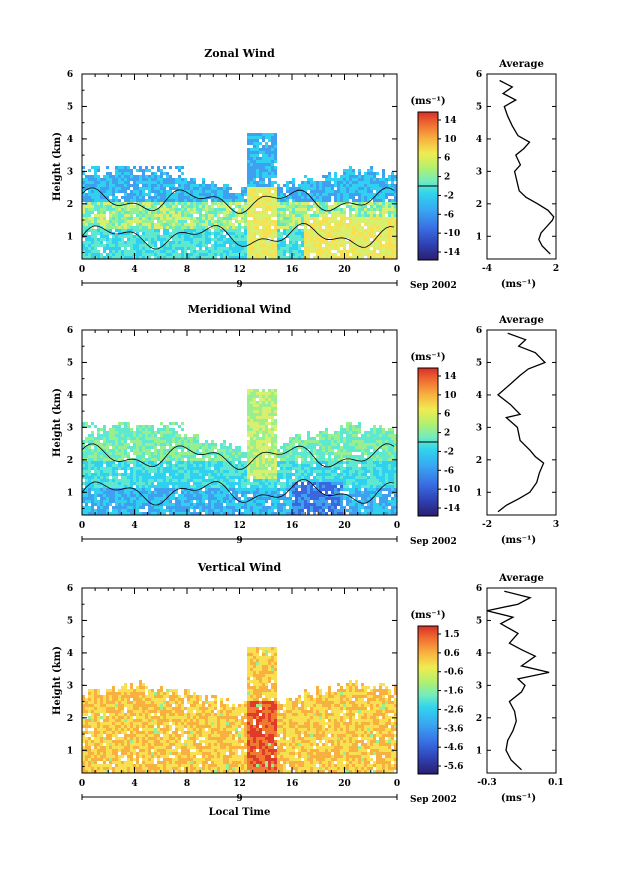 The height and width of the screenshot is (873, 618). Describe the element at coordinates (239, 567) in the screenshot. I see `panel-title: Vertical Wind` at that location.